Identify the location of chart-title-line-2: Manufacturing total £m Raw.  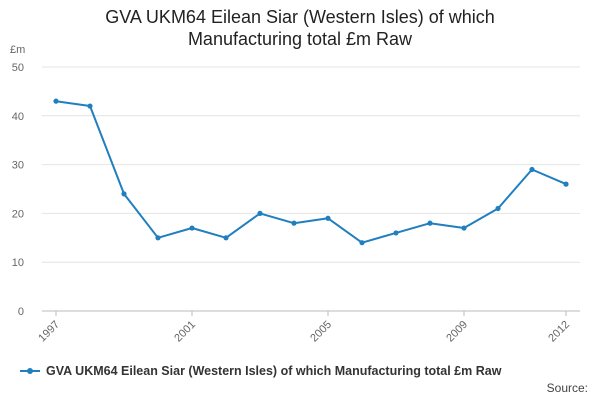
(300, 39).